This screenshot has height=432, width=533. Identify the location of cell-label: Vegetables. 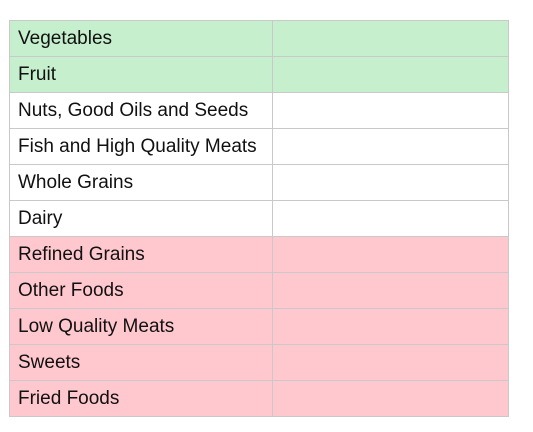
(141, 38).